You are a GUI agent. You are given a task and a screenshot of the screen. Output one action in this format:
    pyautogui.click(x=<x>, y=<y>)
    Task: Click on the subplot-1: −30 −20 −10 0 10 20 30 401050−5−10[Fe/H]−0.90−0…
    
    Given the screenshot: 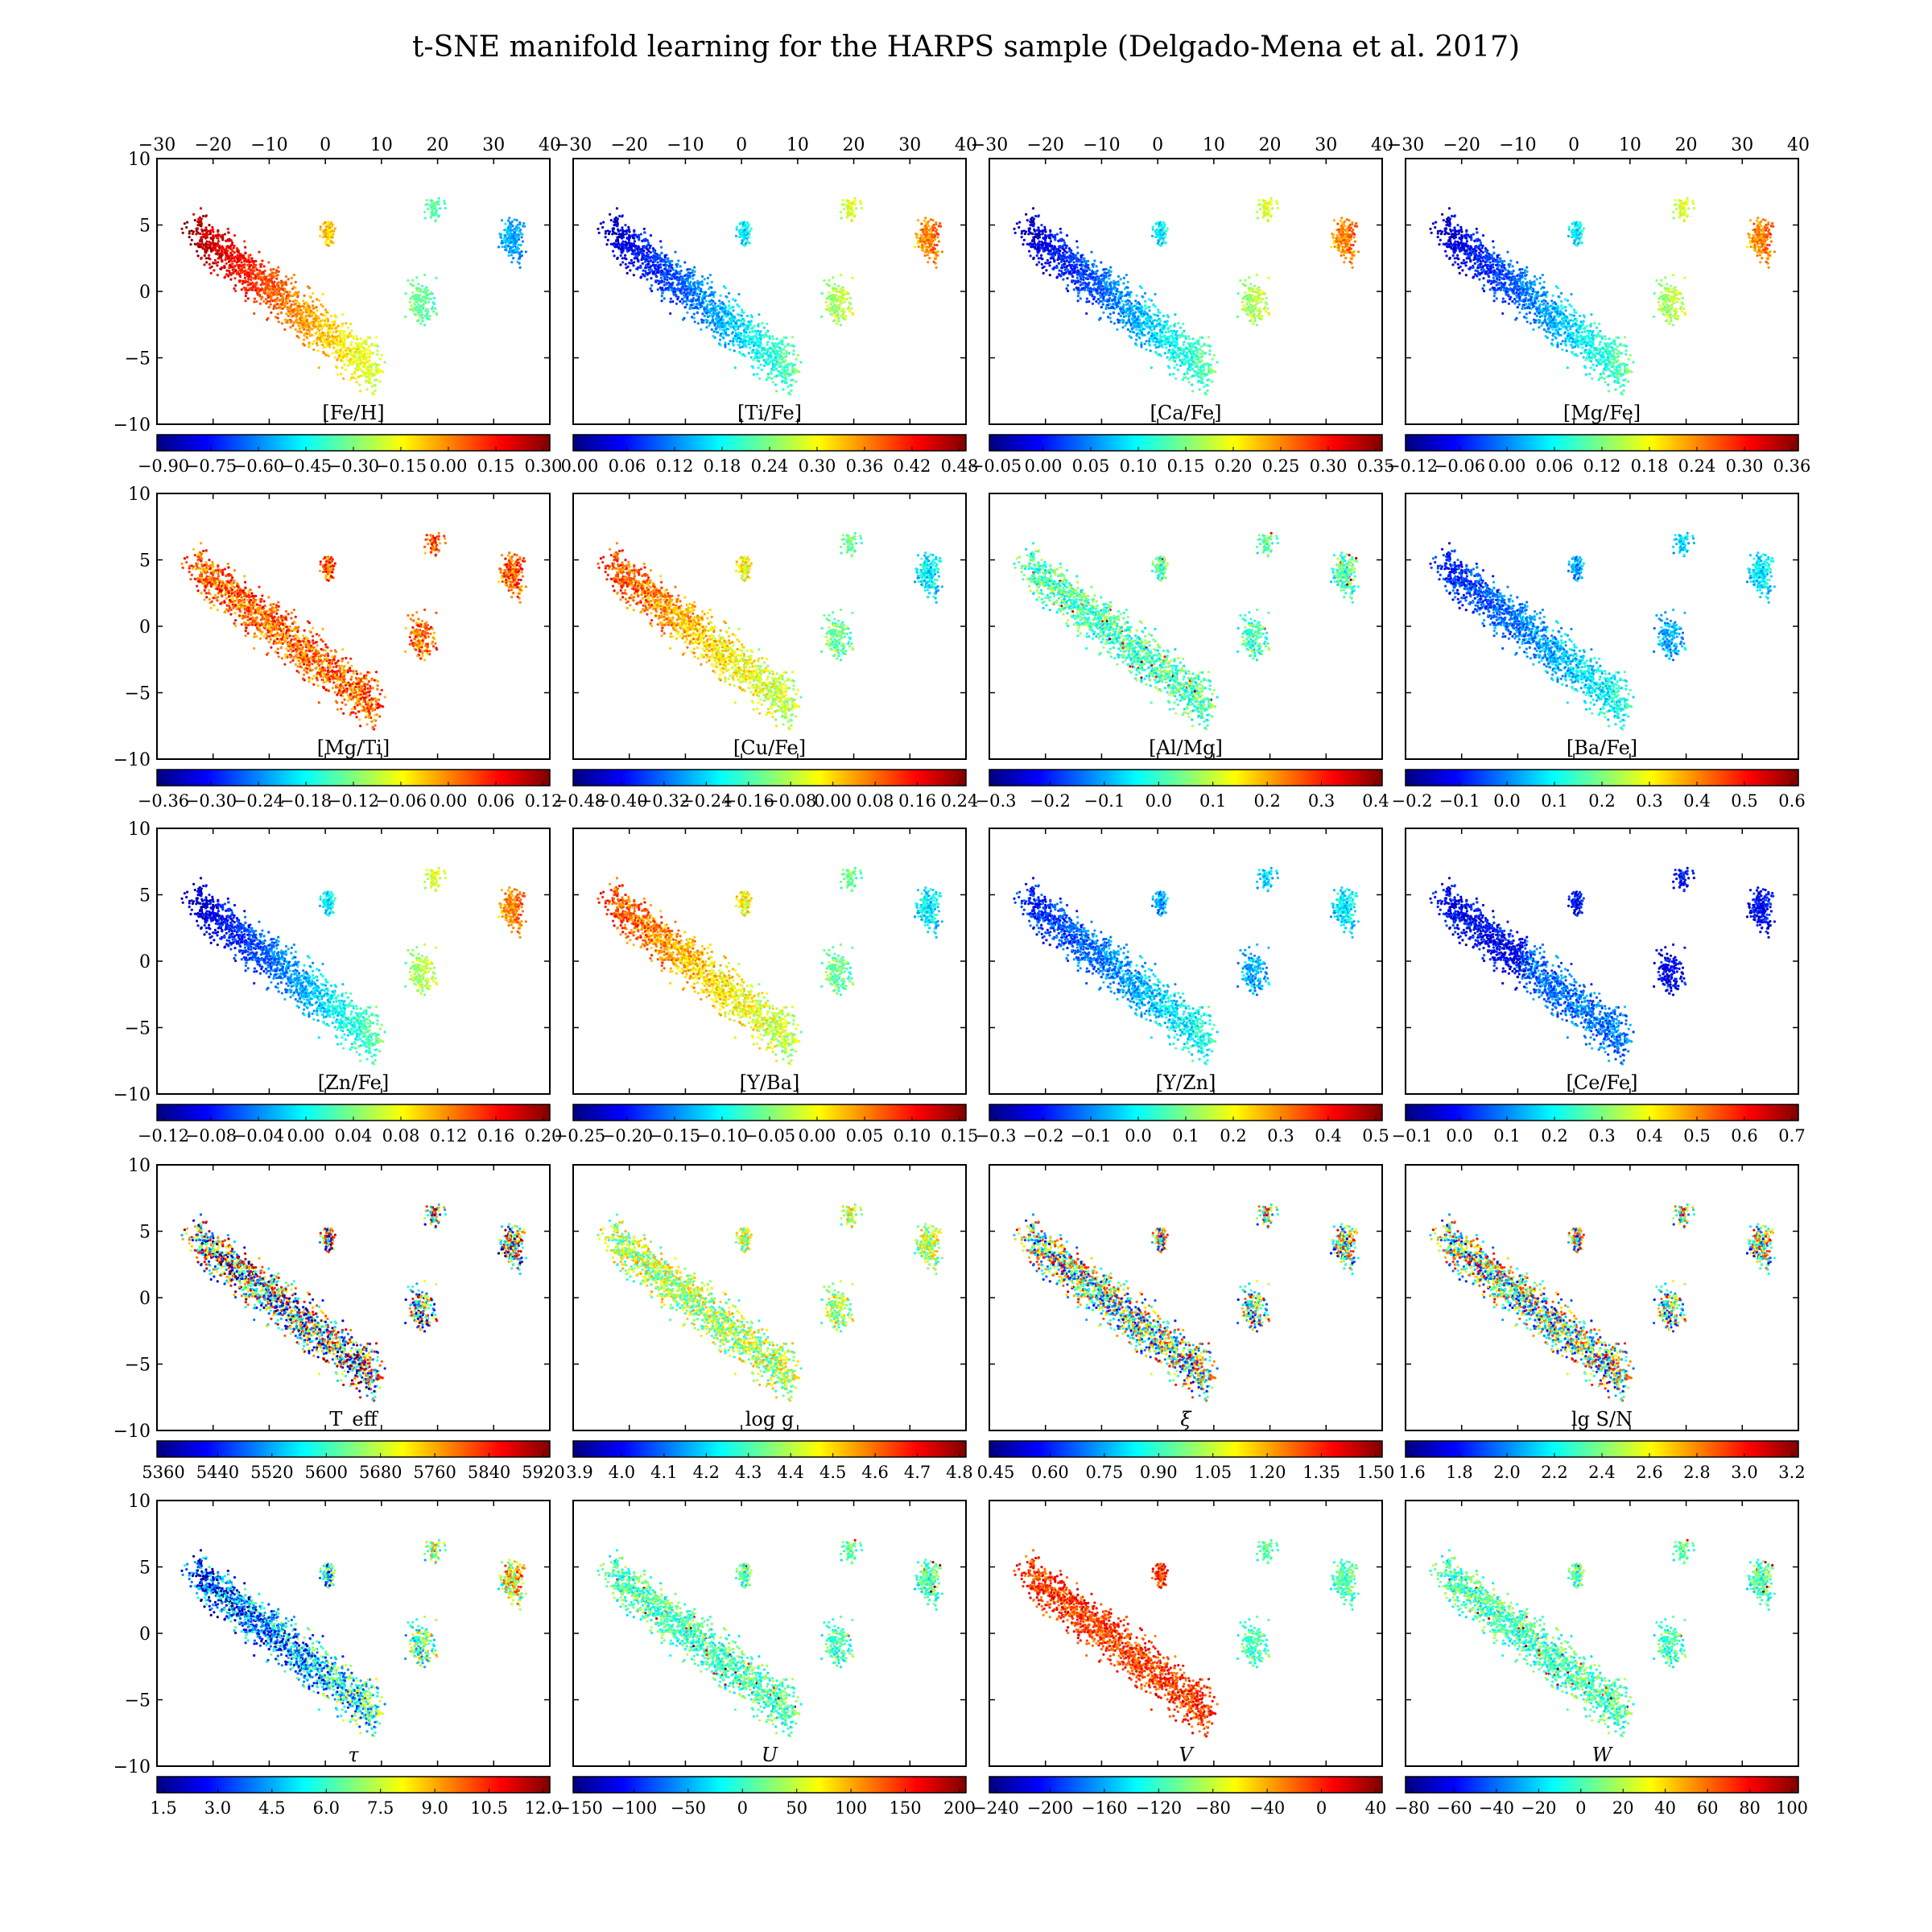 What is the action you would take?
    pyautogui.click(x=338, y=305)
    